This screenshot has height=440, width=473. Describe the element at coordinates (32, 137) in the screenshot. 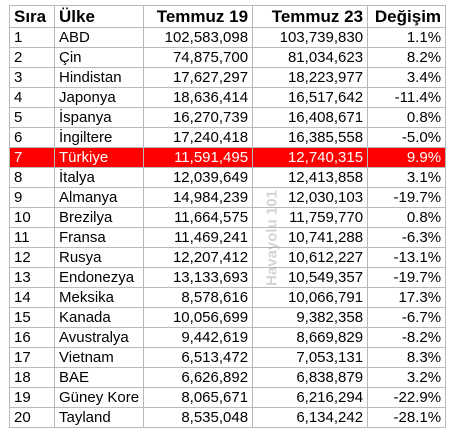

I see `rank-cell: 6` at that location.